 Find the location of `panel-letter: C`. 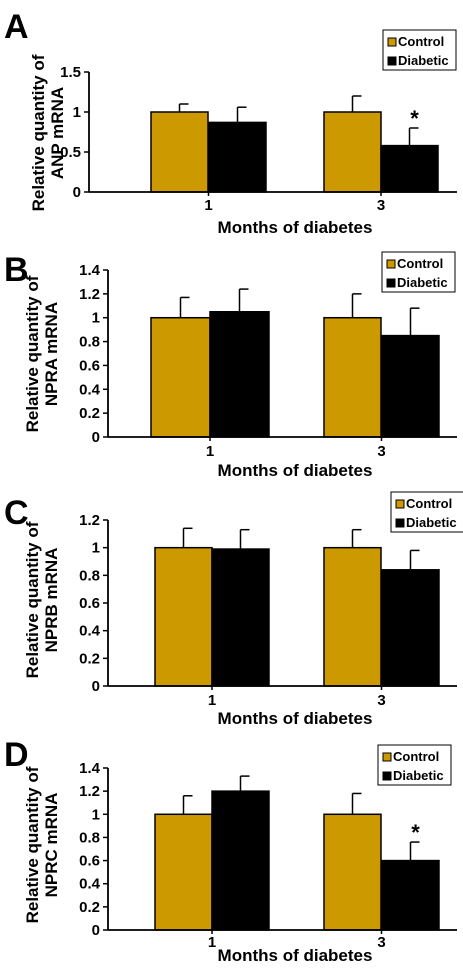

panel-letter: C is located at coordinates (16, 513).